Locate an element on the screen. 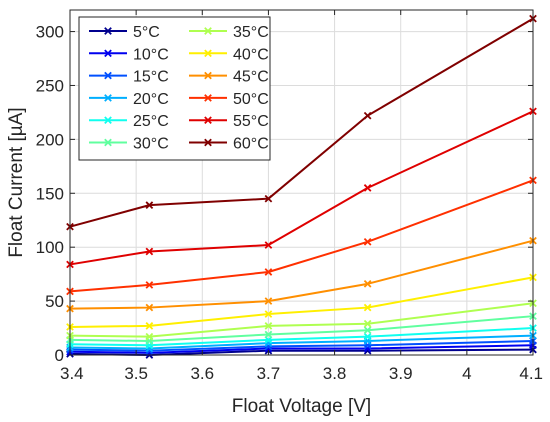  legend-entry: 20°C is located at coordinates (129, 99).